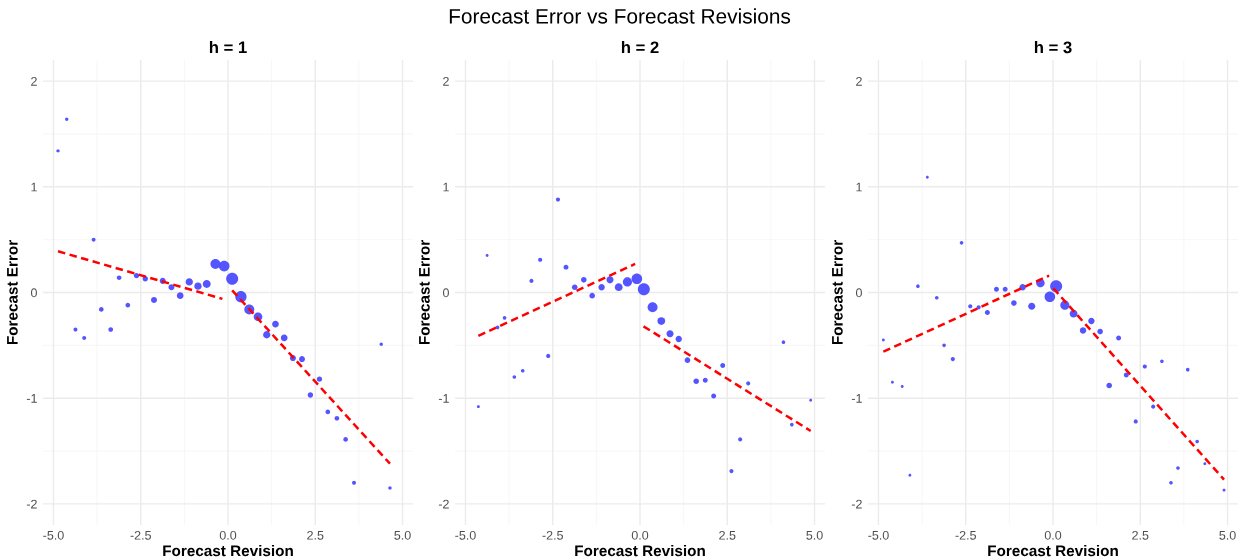 This screenshot has height=558, width=1239. I want to click on text: Forecast Error vs Forecast Revisions, so click(620, 16).